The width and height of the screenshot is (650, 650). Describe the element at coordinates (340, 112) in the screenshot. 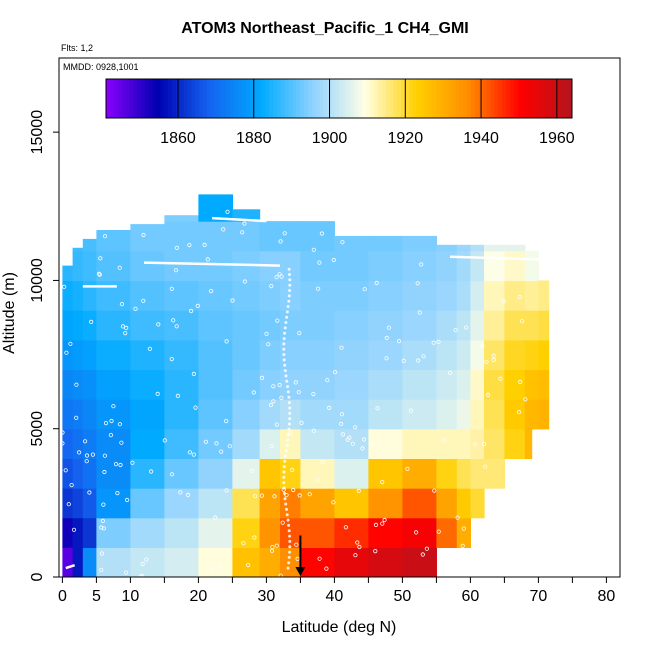

I see `colorbar: 1860 1880 1900 1920 1940 1960` at that location.